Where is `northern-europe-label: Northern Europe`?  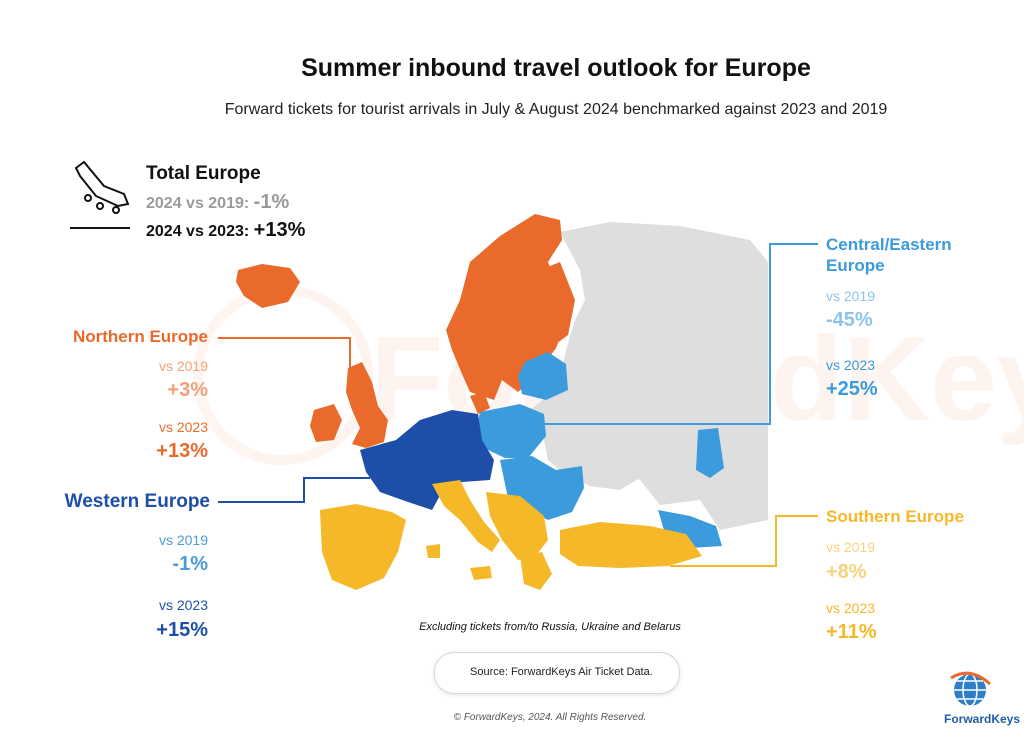
northern-europe-label: Northern Europe is located at coordinates (140, 336).